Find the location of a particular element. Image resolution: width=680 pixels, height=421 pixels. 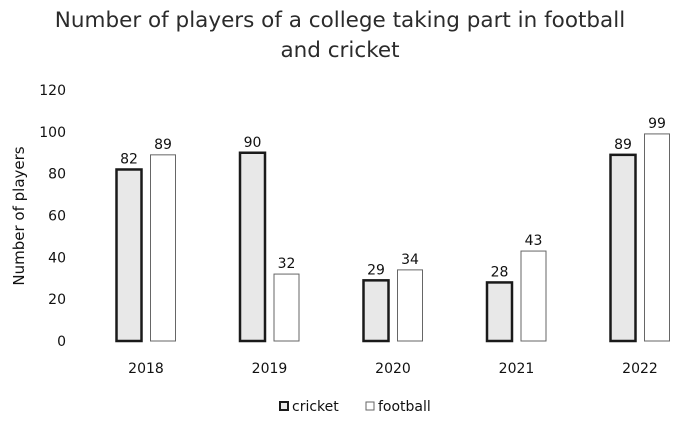

data-label-football-2019: 32 is located at coordinates (287, 264).